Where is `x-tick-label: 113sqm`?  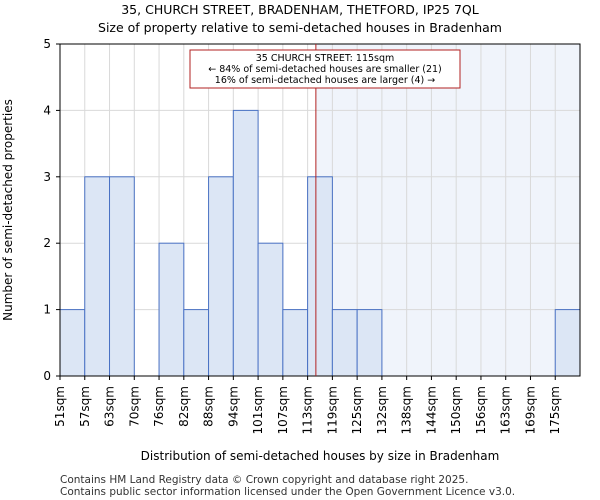 x-tick-label: 113sqm is located at coordinates (308, 410).